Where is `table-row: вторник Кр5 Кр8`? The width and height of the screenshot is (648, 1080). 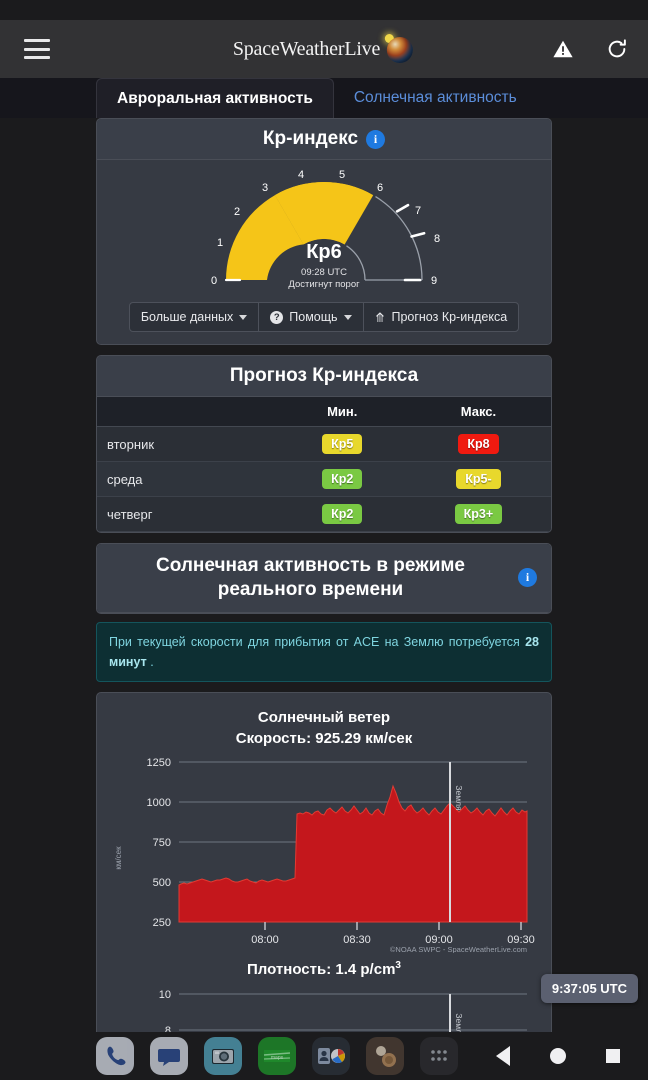
table-row: вторник Кр5 Кр8 is located at coordinates (324, 444).